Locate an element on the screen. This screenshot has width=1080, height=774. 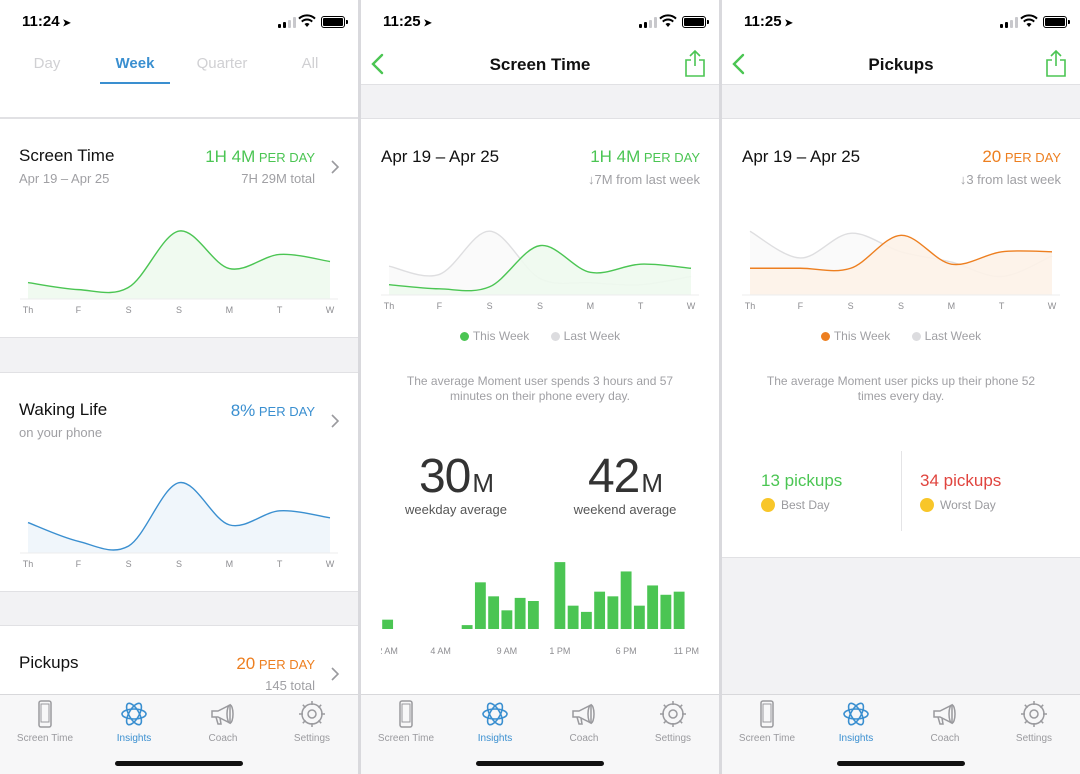
screen-time-chart: Th F S S M T W is located at coordinates (179, 272).